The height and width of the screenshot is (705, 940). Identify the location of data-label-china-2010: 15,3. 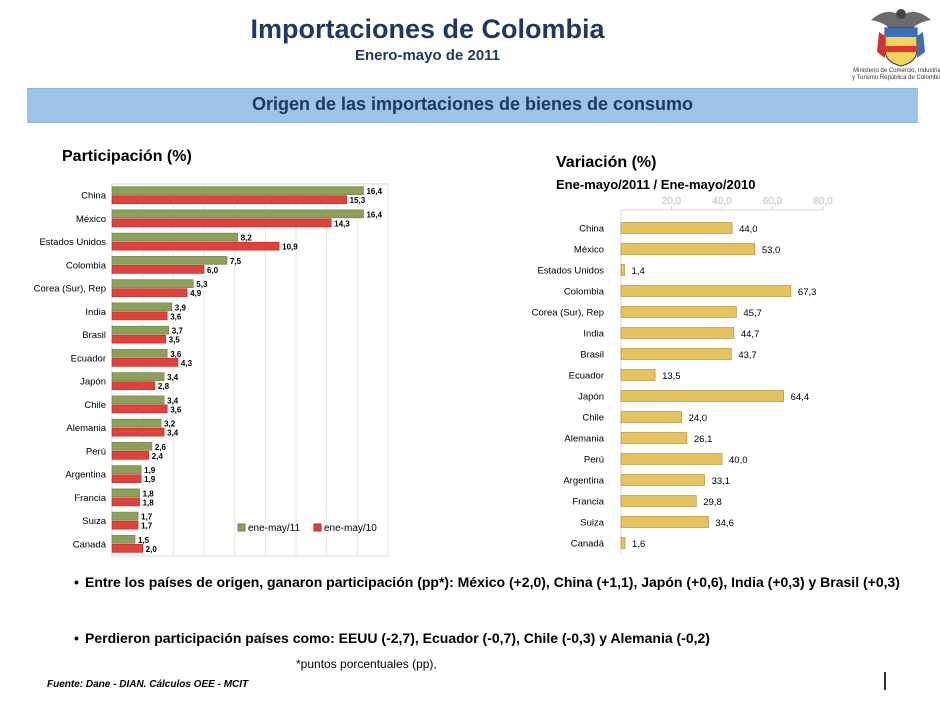
(358, 200).